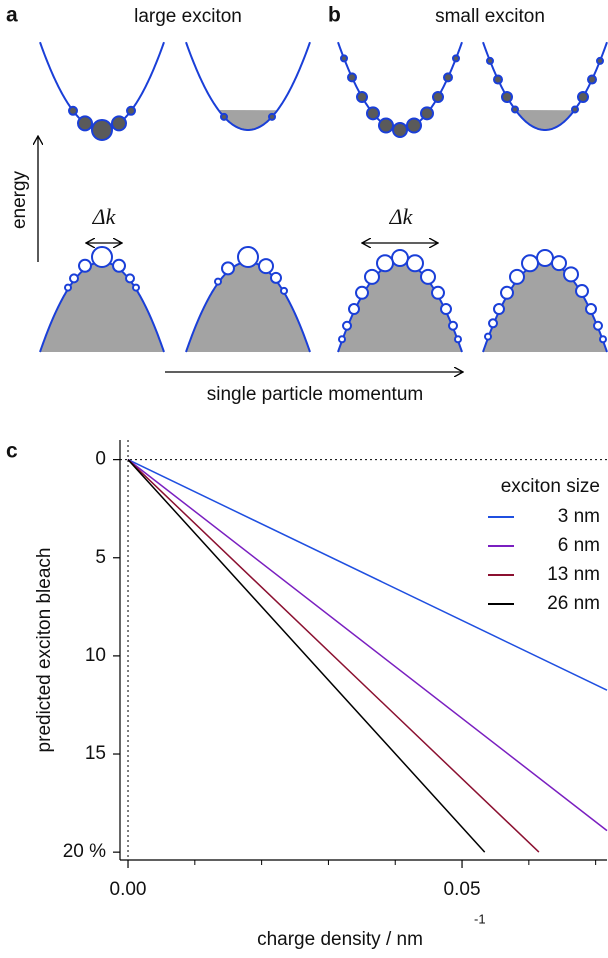  I want to click on panel-label: b, so click(334, 15).